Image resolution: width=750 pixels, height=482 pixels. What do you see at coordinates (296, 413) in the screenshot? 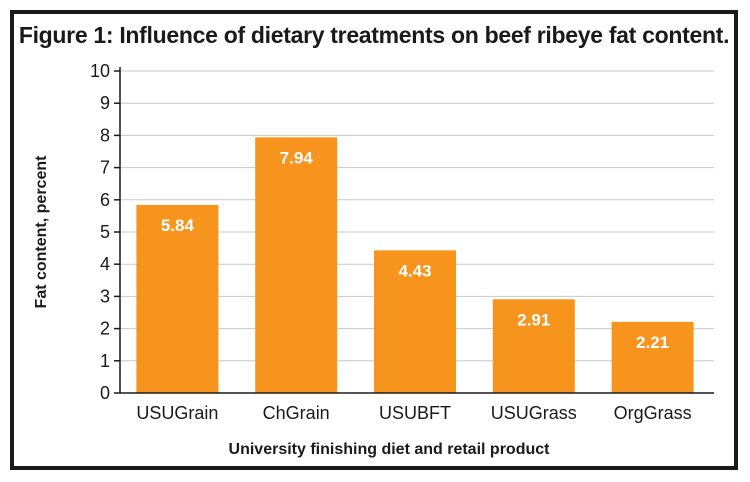
I see `x-tick-label-chgrain: ChGrain` at bounding box center [296, 413].